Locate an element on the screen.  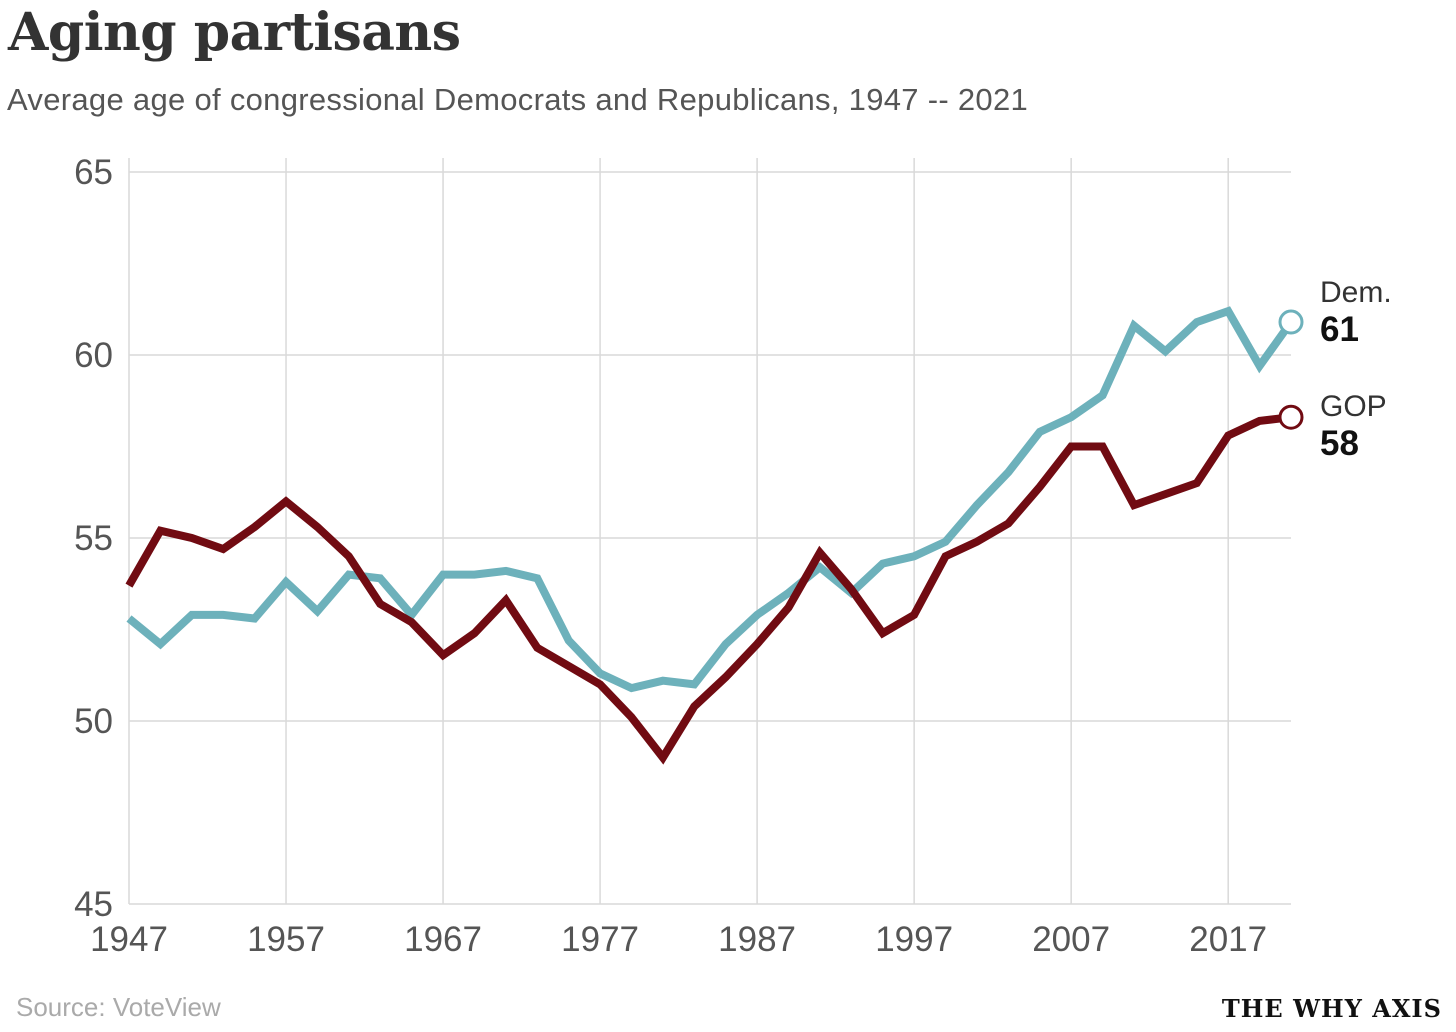
y-tick-label-55: 55 is located at coordinates (93, 538).